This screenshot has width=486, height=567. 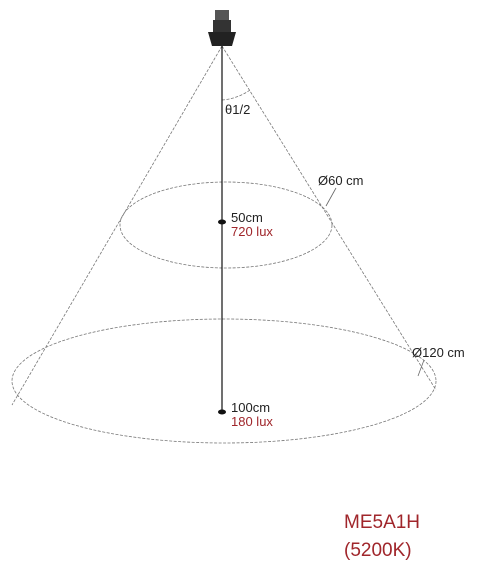 What do you see at coordinates (378, 550) in the screenshot?
I see `model-cct: (5200K)` at bounding box center [378, 550].